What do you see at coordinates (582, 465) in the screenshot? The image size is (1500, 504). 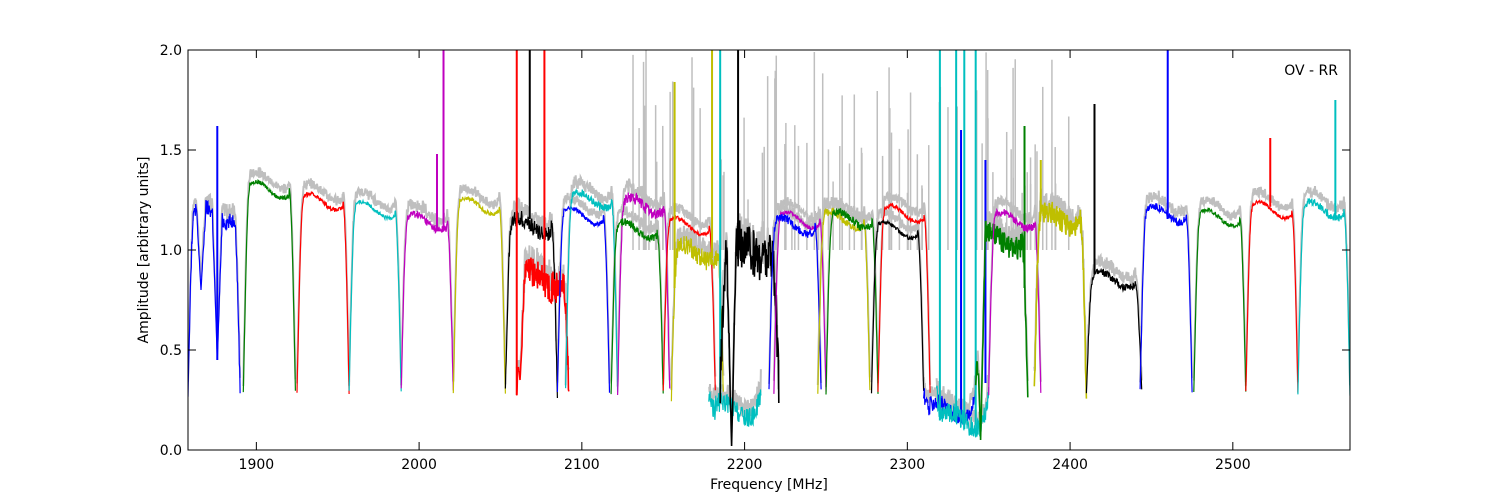 I see `x-tick-label: 2100` at bounding box center [582, 465].